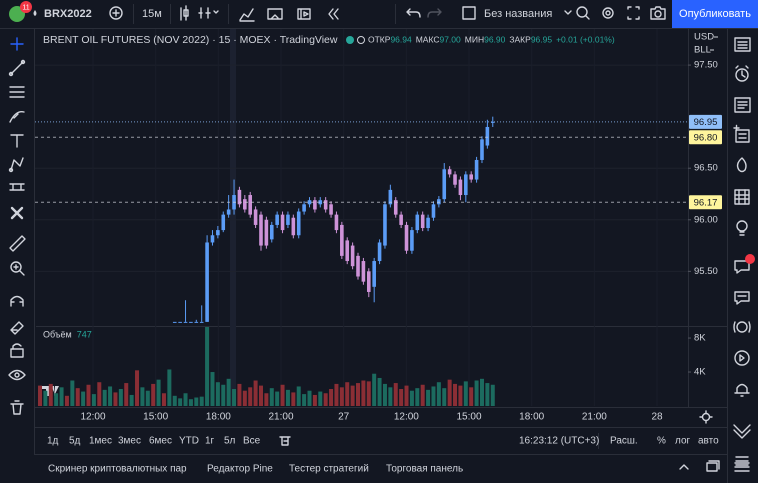  Describe the element at coordinates (661, 441) in the screenshot. I see `scale-option: %` at that location.